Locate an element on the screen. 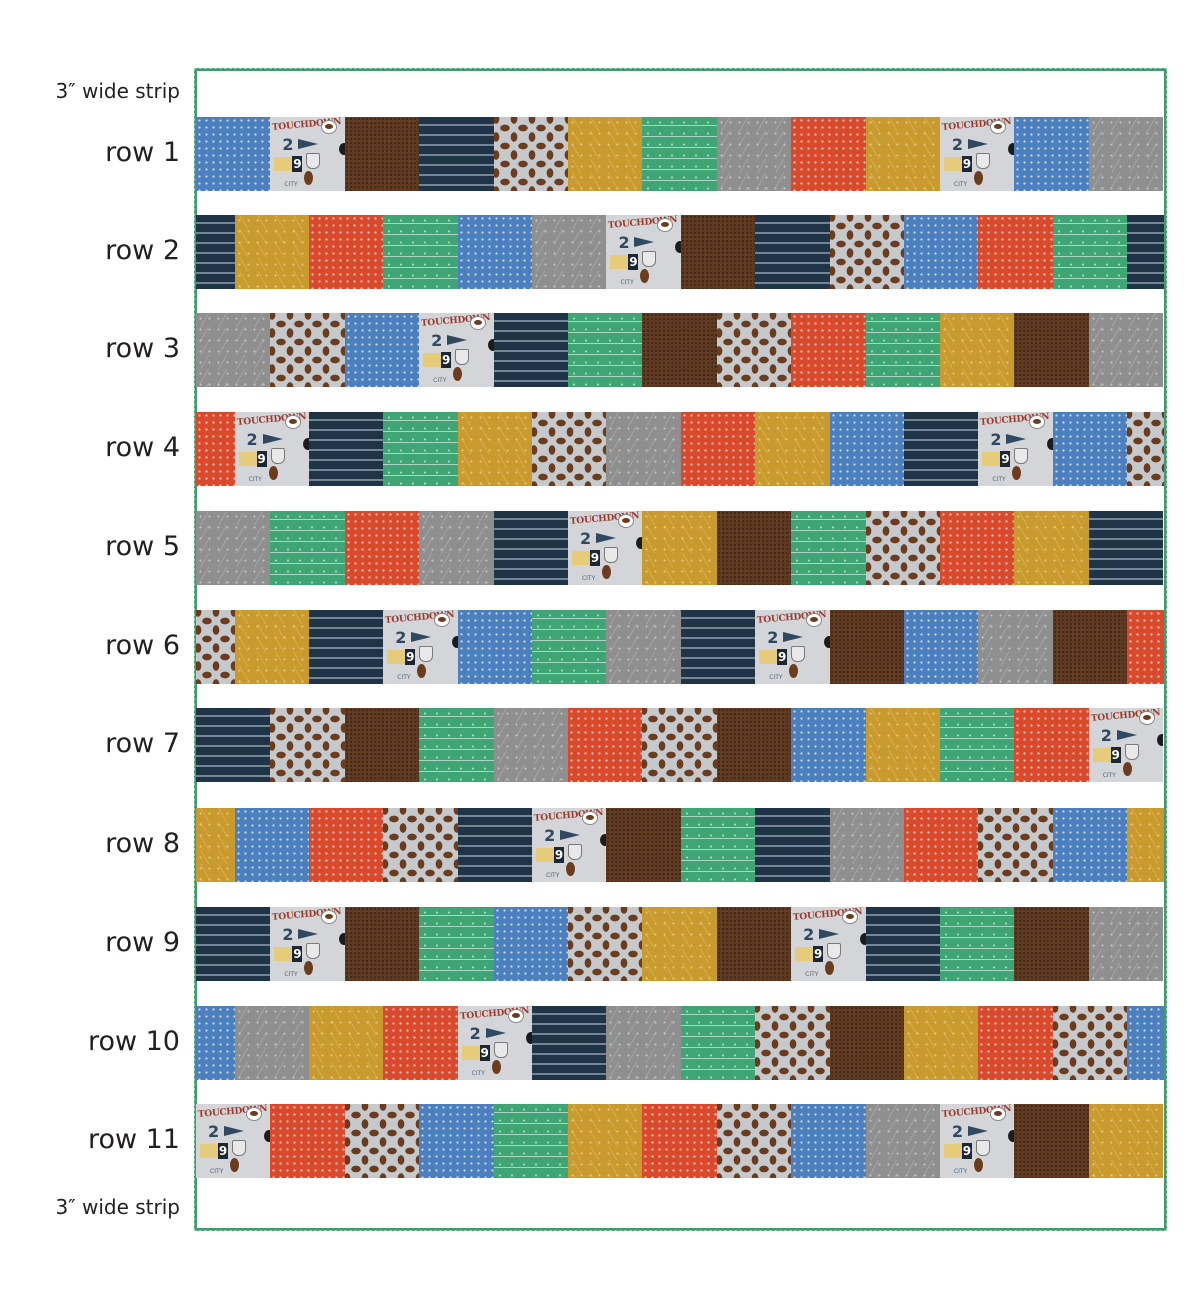 Image resolution: width=1200 pixels, height=1299 pixels. row-label: row 6 is located at coordinates (142, 645).